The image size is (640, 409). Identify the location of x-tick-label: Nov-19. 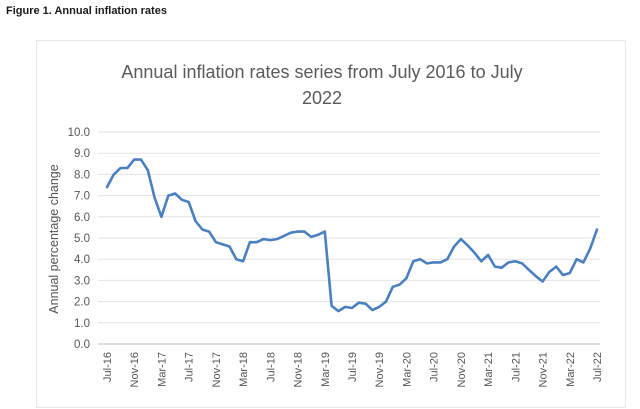
(380, 369).